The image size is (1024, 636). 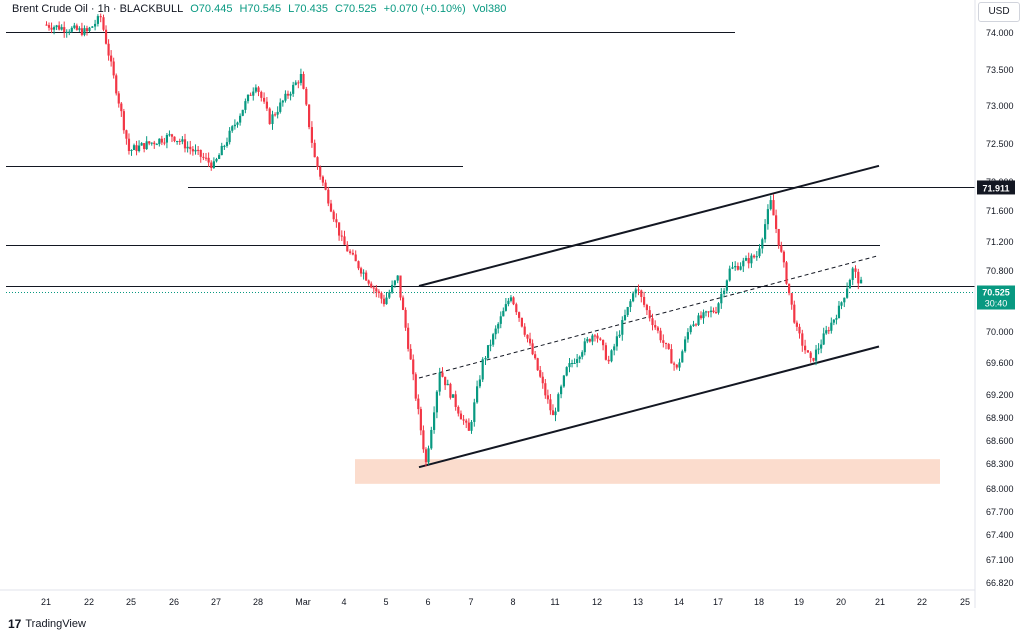 What do you see at coordinates (922, 602) in the screenshot?
I see `time-tick-label: 22` at bounding box center [922, 602].